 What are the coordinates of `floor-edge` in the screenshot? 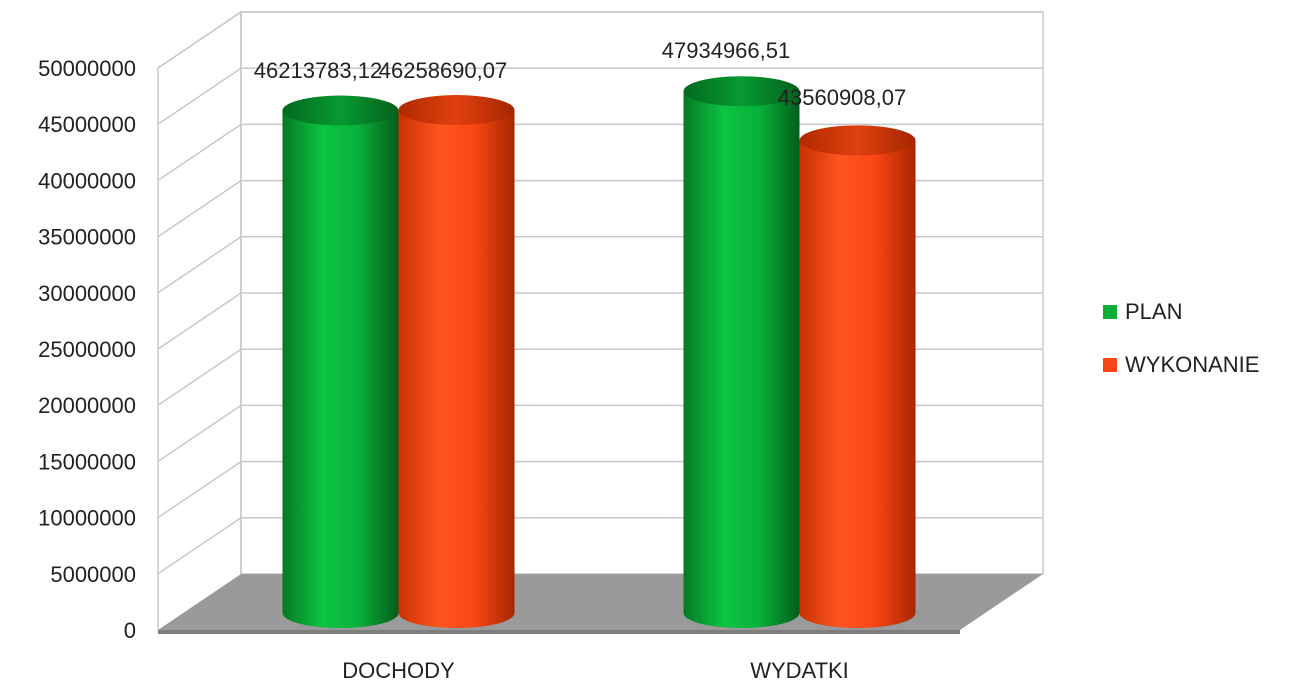 It's located at (559, 632).